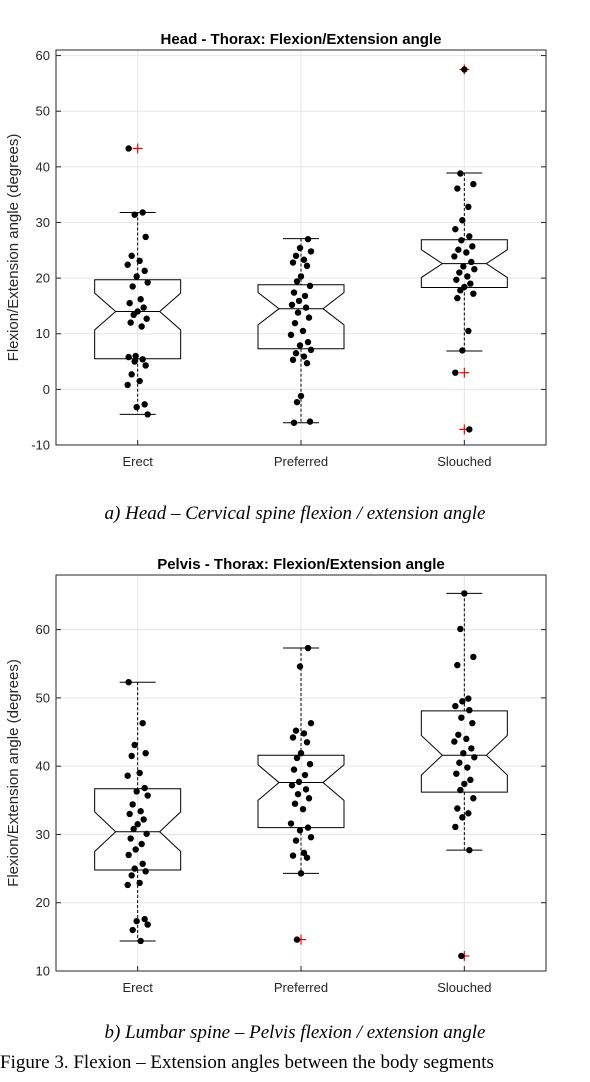 The image size is (590, 1082). Describe the element at coordinates (40, 445) in the screenshot. I see `y-tick-label: -10` at that location.